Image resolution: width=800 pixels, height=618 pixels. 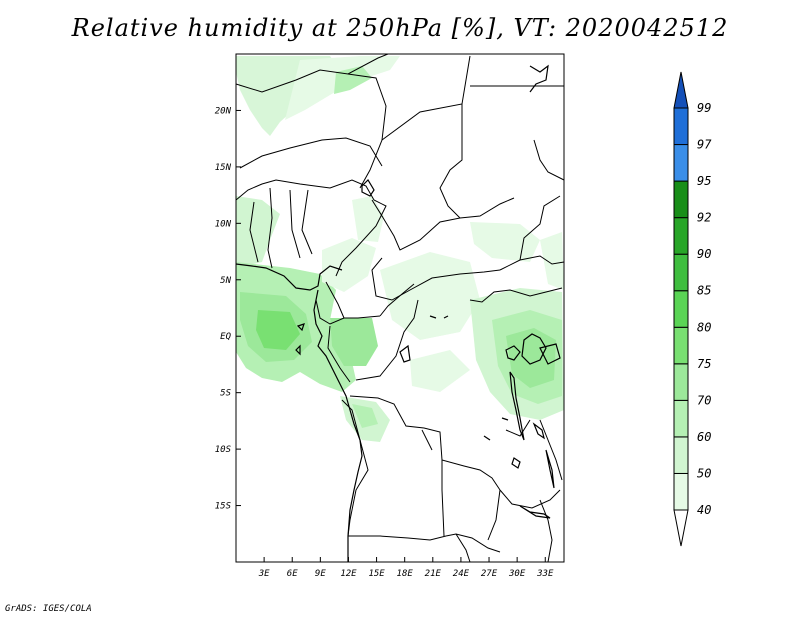 I want to click on x-tick-label: 18E, so click(x=405, y=574).